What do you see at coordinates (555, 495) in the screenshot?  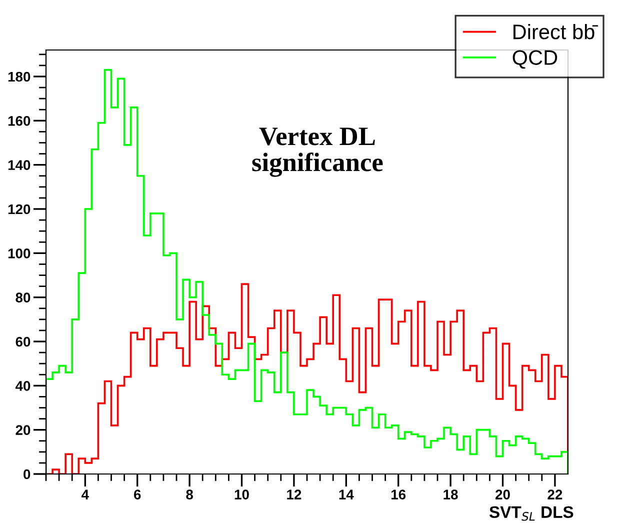 I see `x-tick-label: 22` at bounding box center [555, 495].